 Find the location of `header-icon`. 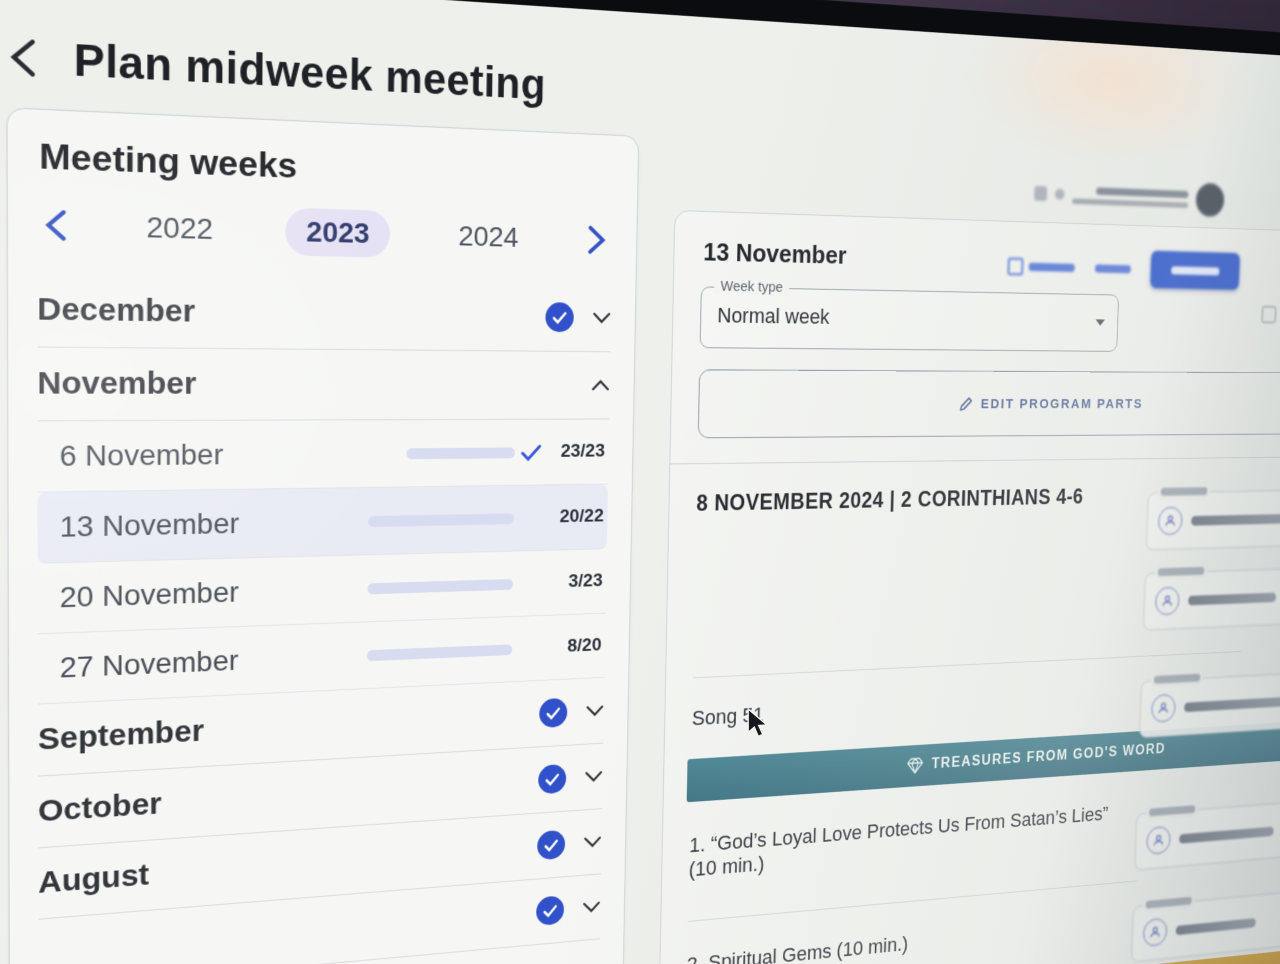

header-icon is located at coordinates (1041, 193).